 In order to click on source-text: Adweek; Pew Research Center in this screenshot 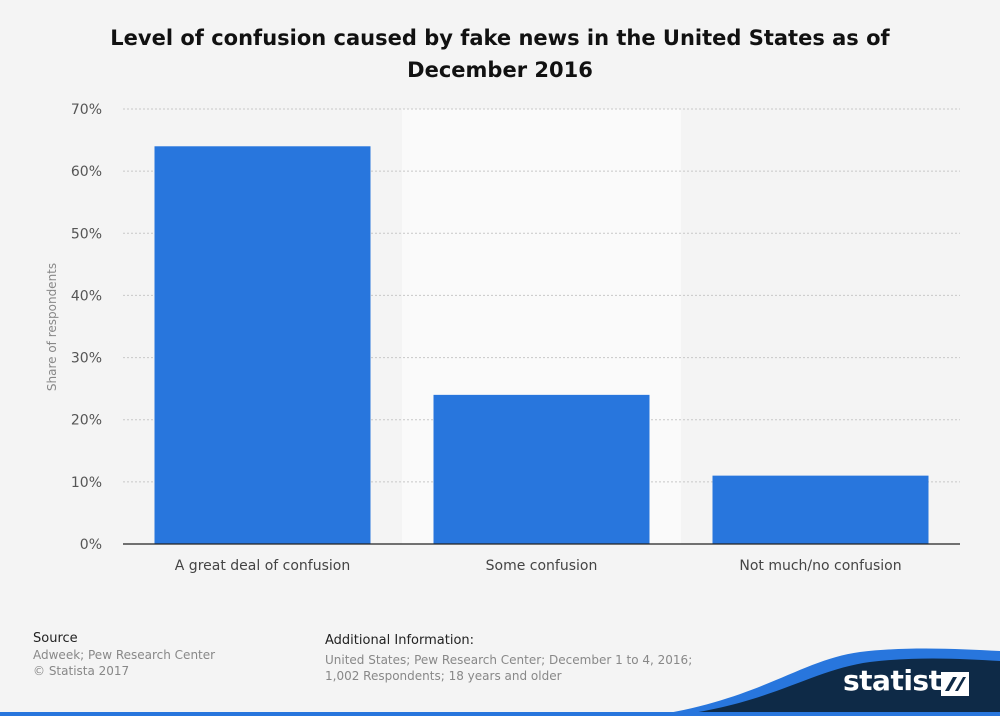, I will do `click(124, 655)`.